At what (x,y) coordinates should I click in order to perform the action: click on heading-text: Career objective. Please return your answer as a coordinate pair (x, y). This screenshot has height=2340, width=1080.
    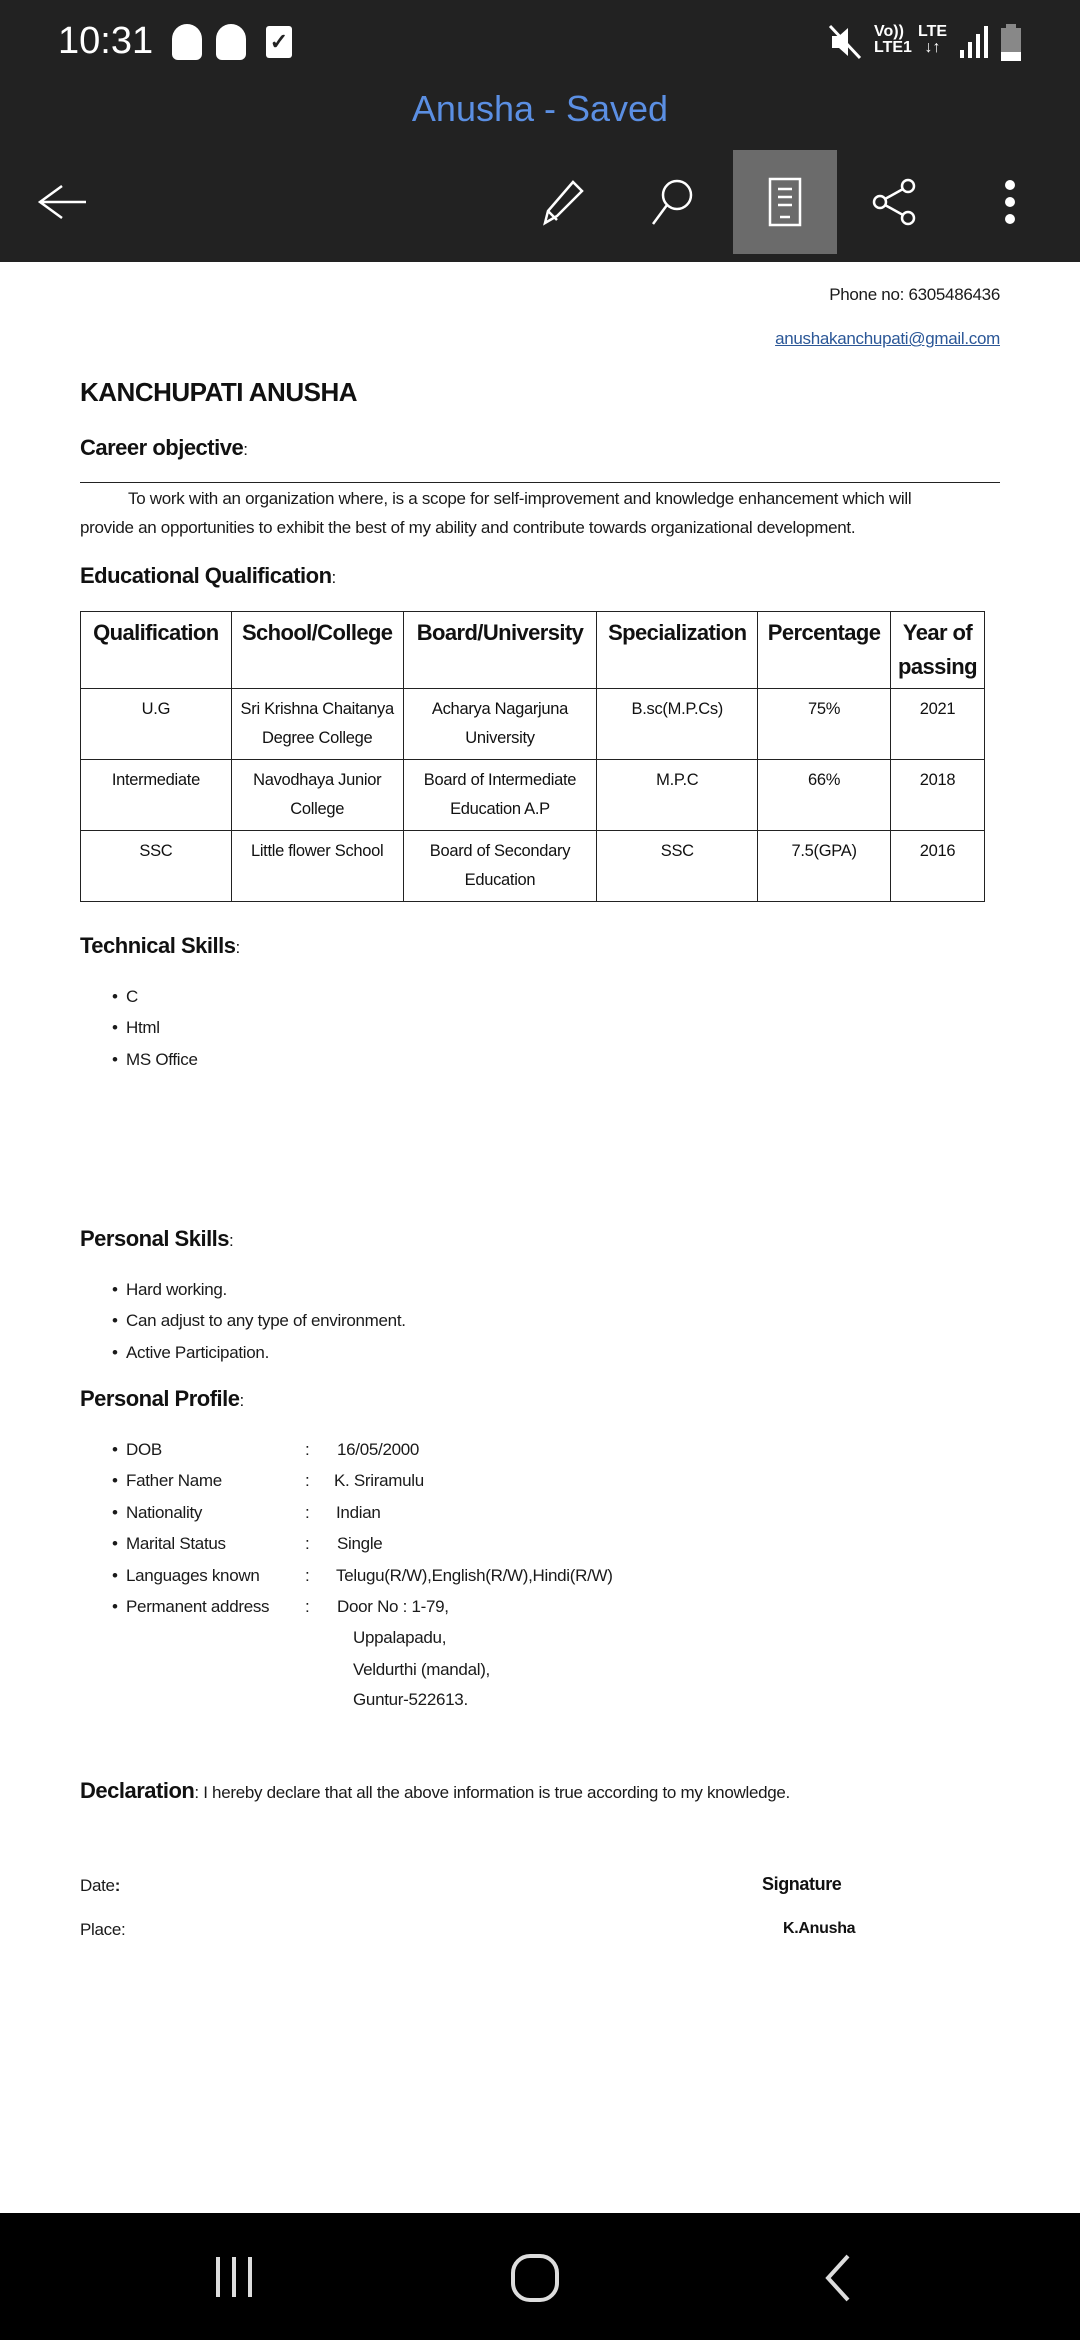
    Looking at the image, I should click on (162, 447).